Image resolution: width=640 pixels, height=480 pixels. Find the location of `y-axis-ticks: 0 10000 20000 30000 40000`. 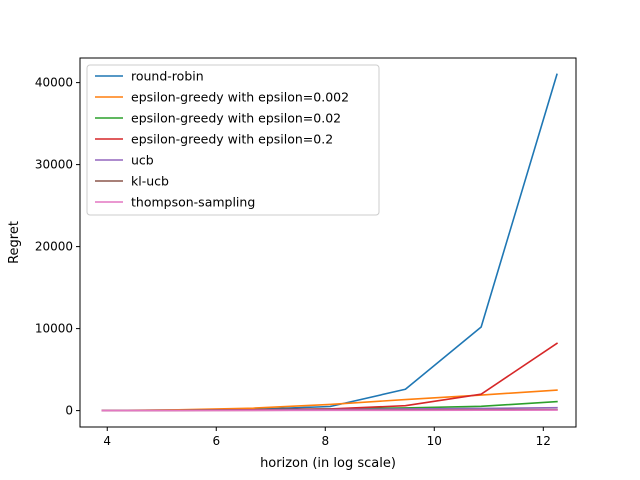

y-axis-ticks: 0 10000 20000 30000 40000 is located at coordinates (57, 247).